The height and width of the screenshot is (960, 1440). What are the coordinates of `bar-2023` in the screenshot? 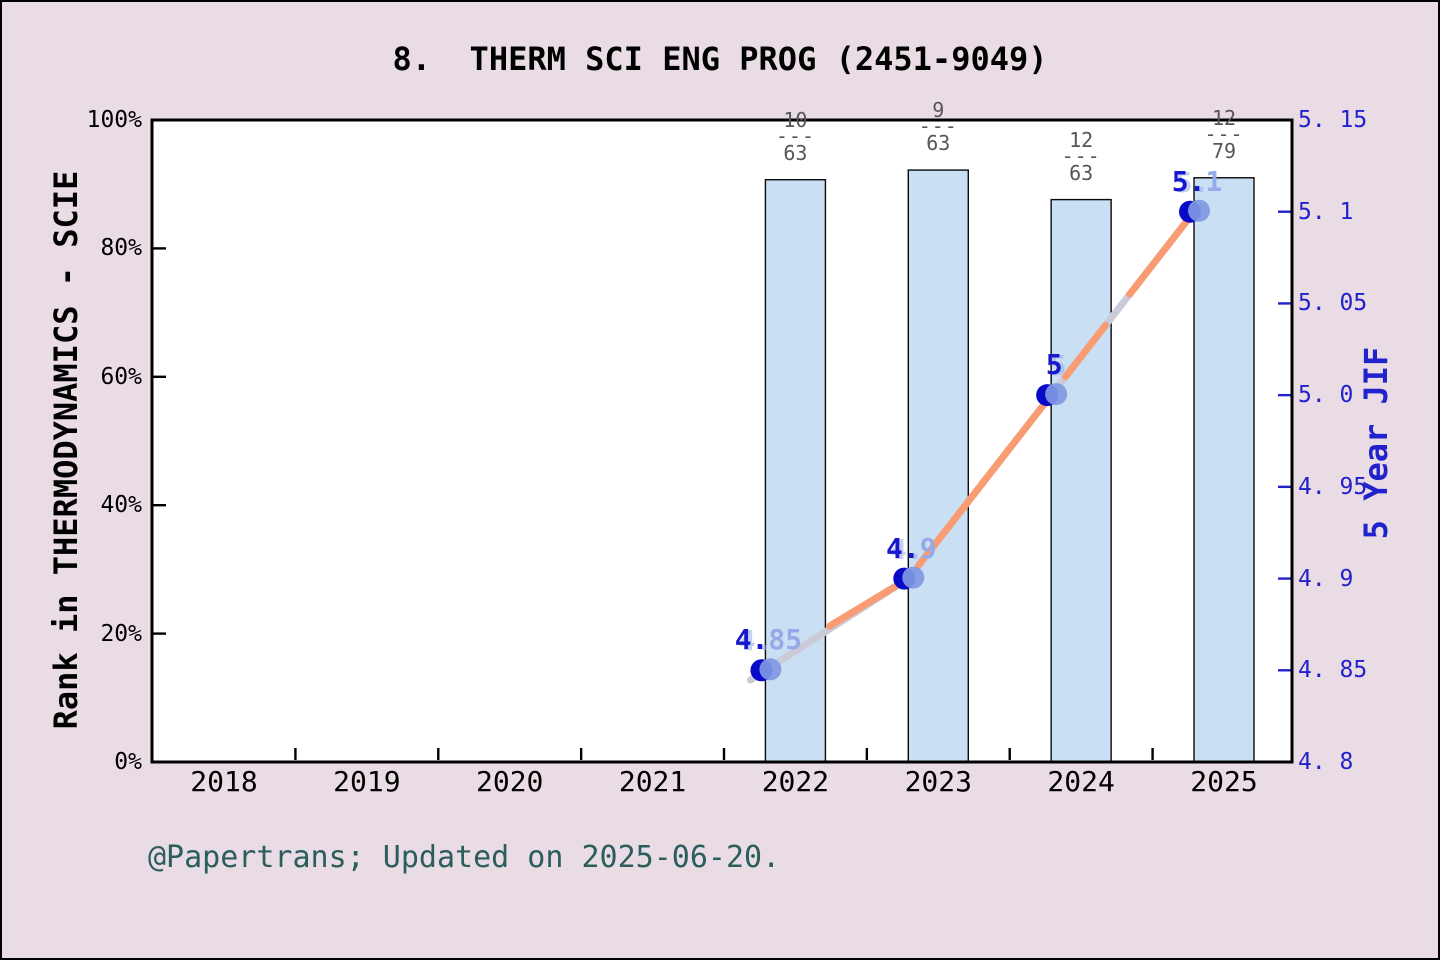 It's located at (938, 466).